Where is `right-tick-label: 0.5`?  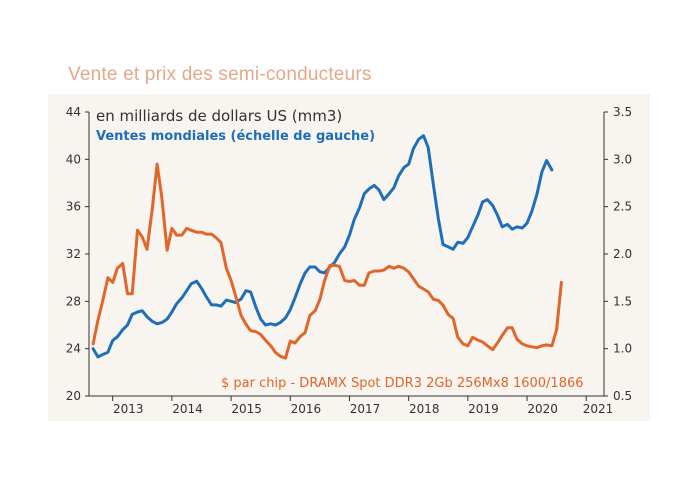 right-tick-label: 0.5 is located at coordinates (622, 396).